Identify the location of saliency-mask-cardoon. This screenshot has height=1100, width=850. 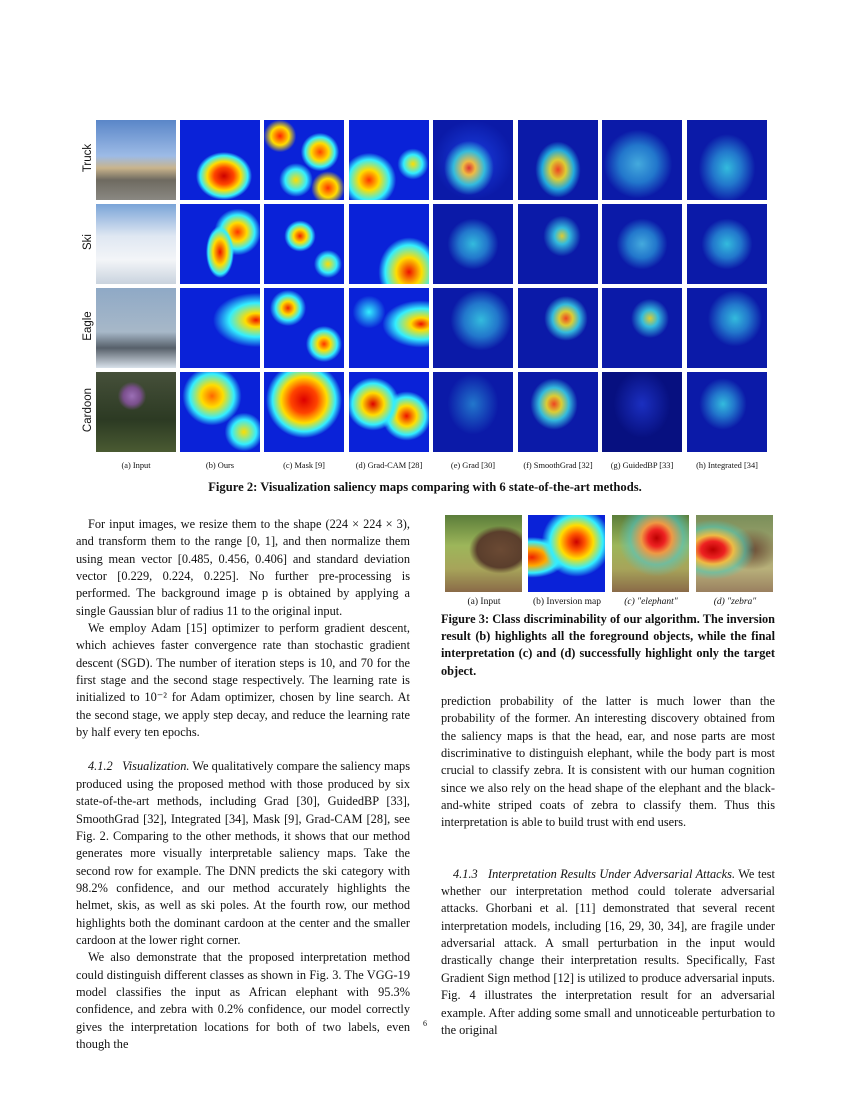
(304, 412).